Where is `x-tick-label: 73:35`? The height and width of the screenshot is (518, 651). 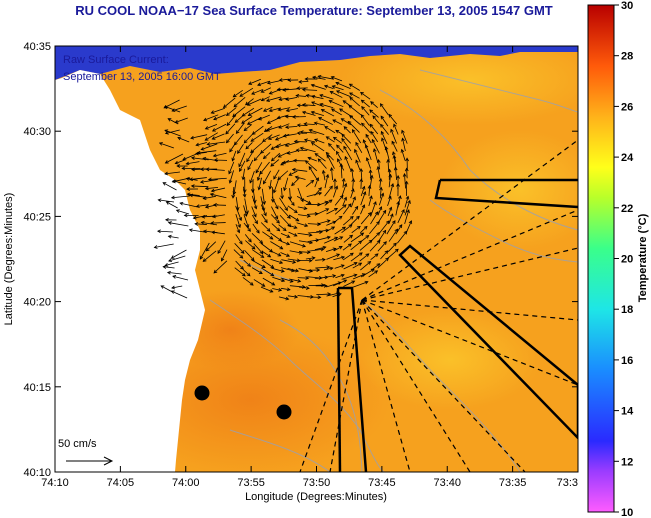 x-tick-label: 73:35 is located at coordinates (513, 483).